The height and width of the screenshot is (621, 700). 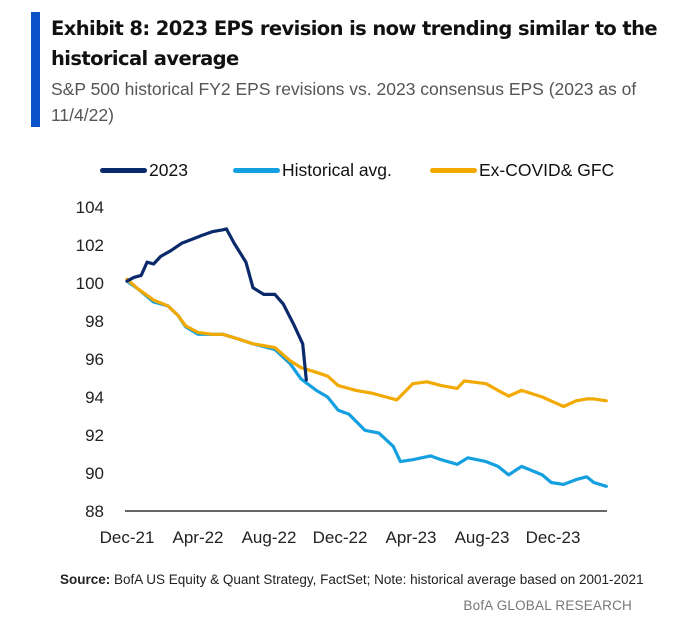 What do you see at coordinates (90, 245) in the screenshot?
I see `y-tick-label: 102` at bounding box center [90, 245].